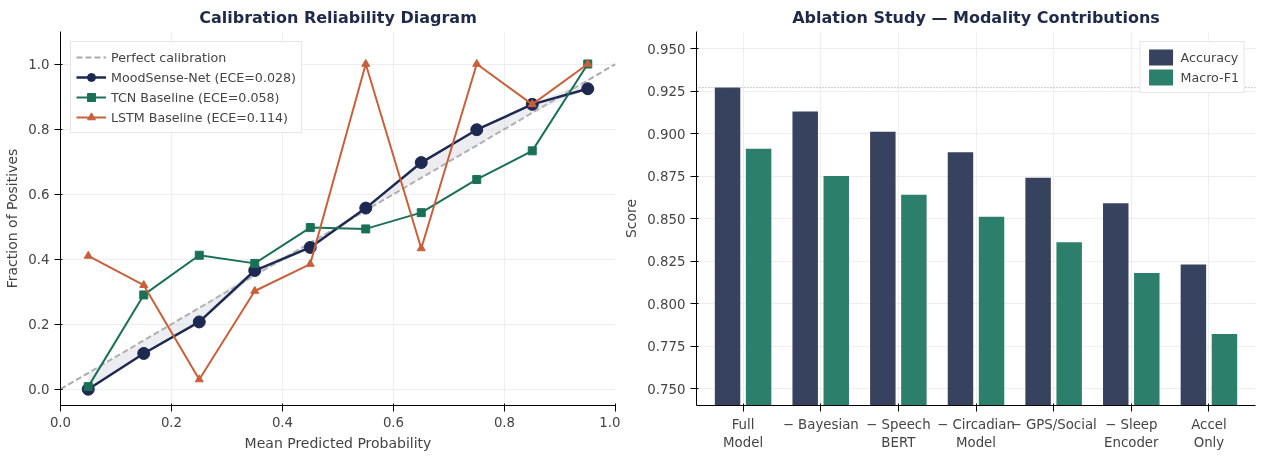 The width and height of the screenshot is (1271, 462). Describe the element at coordinates (666, 389) in the screenshot. I see `y-tick-label: 0.750` at that location.